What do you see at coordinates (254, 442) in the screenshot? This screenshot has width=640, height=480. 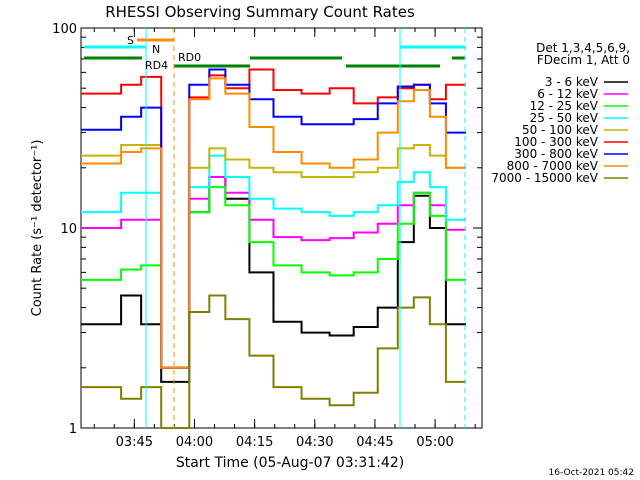 I see `x-tick-label: 04:15` at bounding box center [254, 442].